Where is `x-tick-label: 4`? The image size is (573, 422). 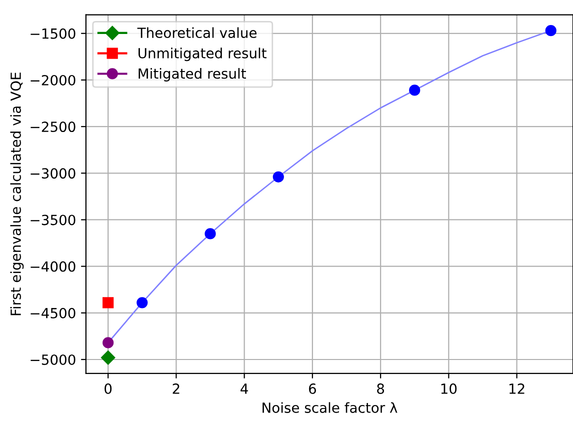 x-tick-label: 4 is located at coordinates (244, 389).